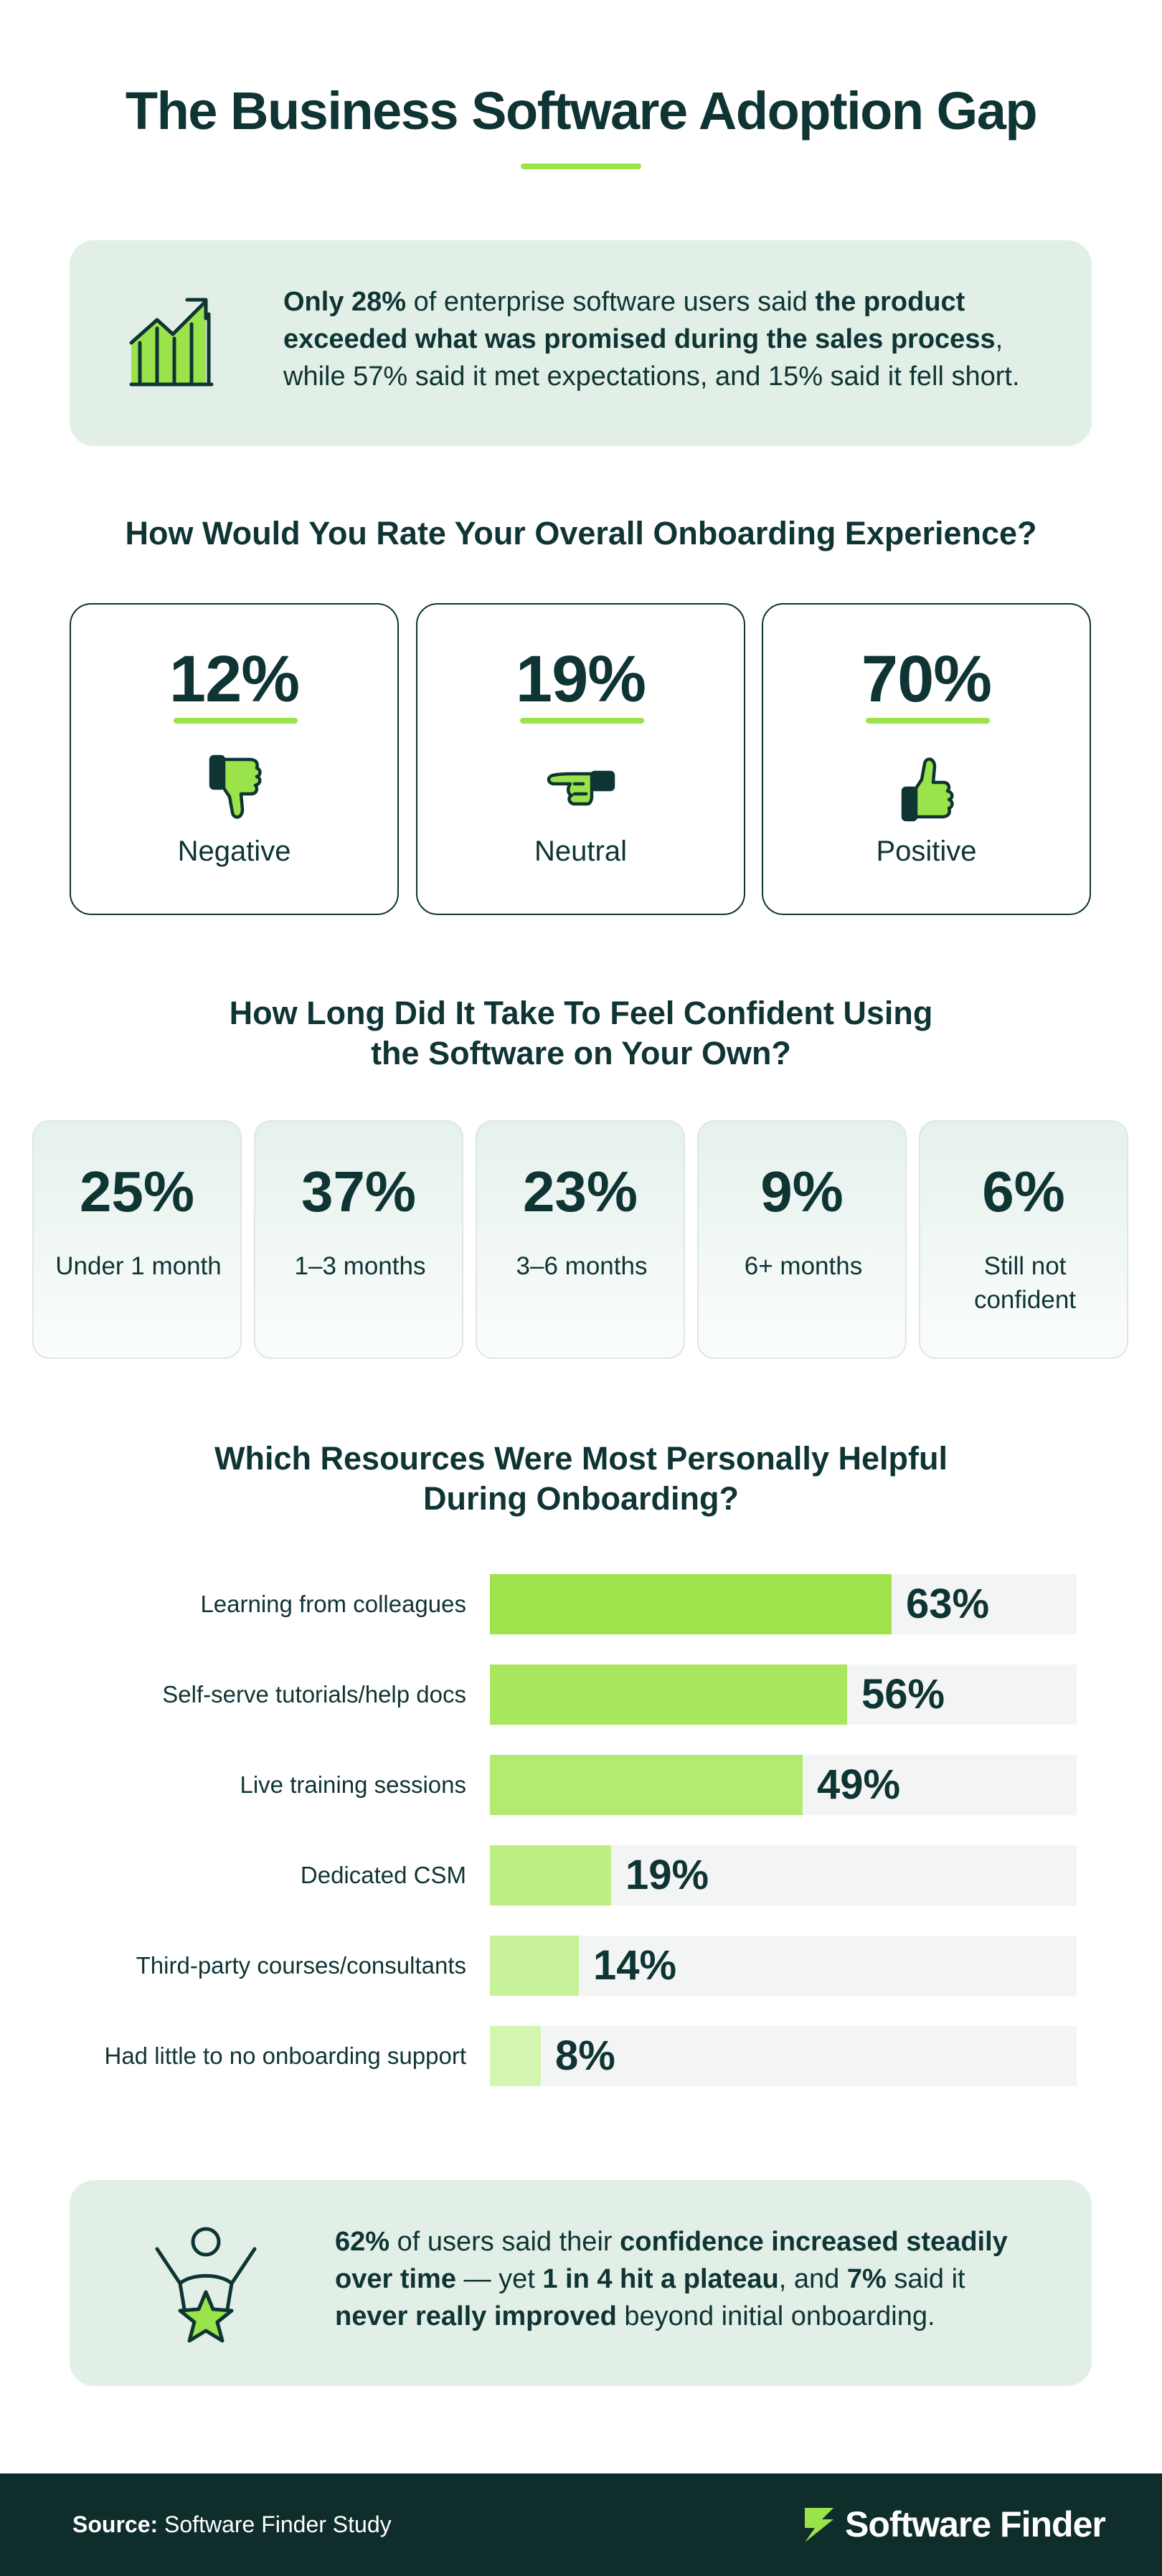  I want to click on logo-text: Software Finder, so click(975, 2524).